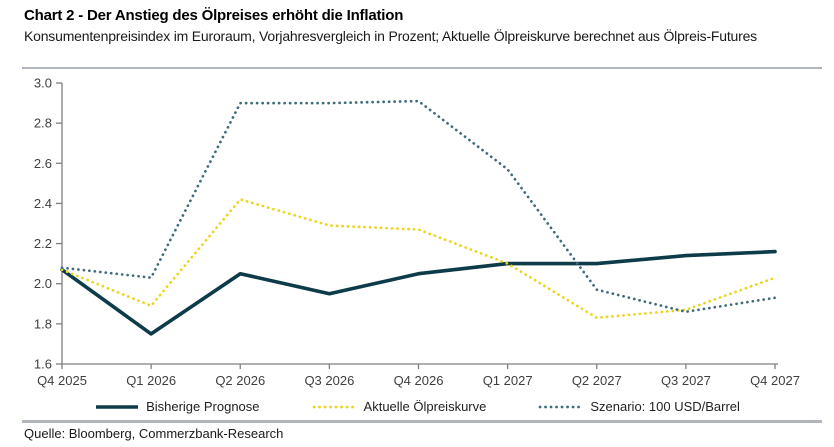 The height and width of the screenshot is (447, 834). What do you see at coordinates (154, 433) in the screenshot?
I see `source-note: Quelle: Bloomberg, Commerzbank-Research` at bounding box center [154, 433].